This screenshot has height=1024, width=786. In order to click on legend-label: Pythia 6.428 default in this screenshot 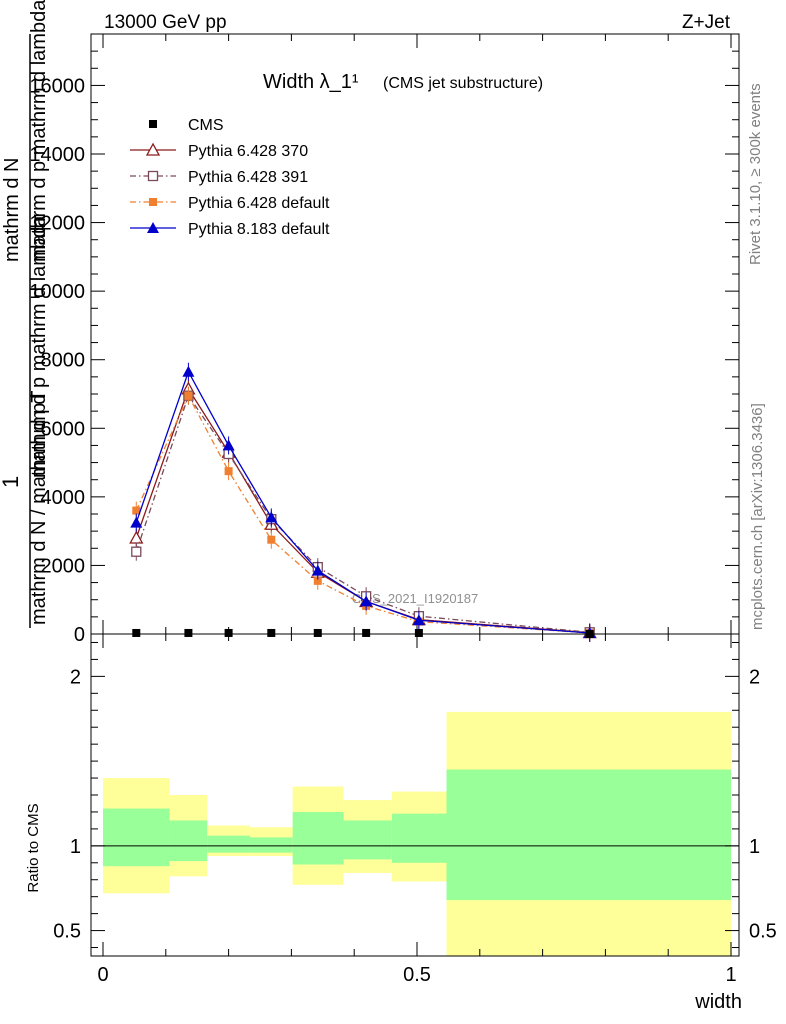, I will do `click(259, 203)`.